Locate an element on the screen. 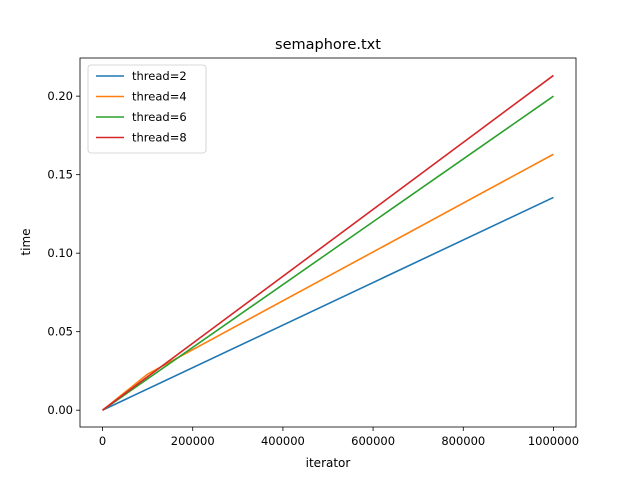  x-tick-label: 800000 is located at coordinates (463, 441).